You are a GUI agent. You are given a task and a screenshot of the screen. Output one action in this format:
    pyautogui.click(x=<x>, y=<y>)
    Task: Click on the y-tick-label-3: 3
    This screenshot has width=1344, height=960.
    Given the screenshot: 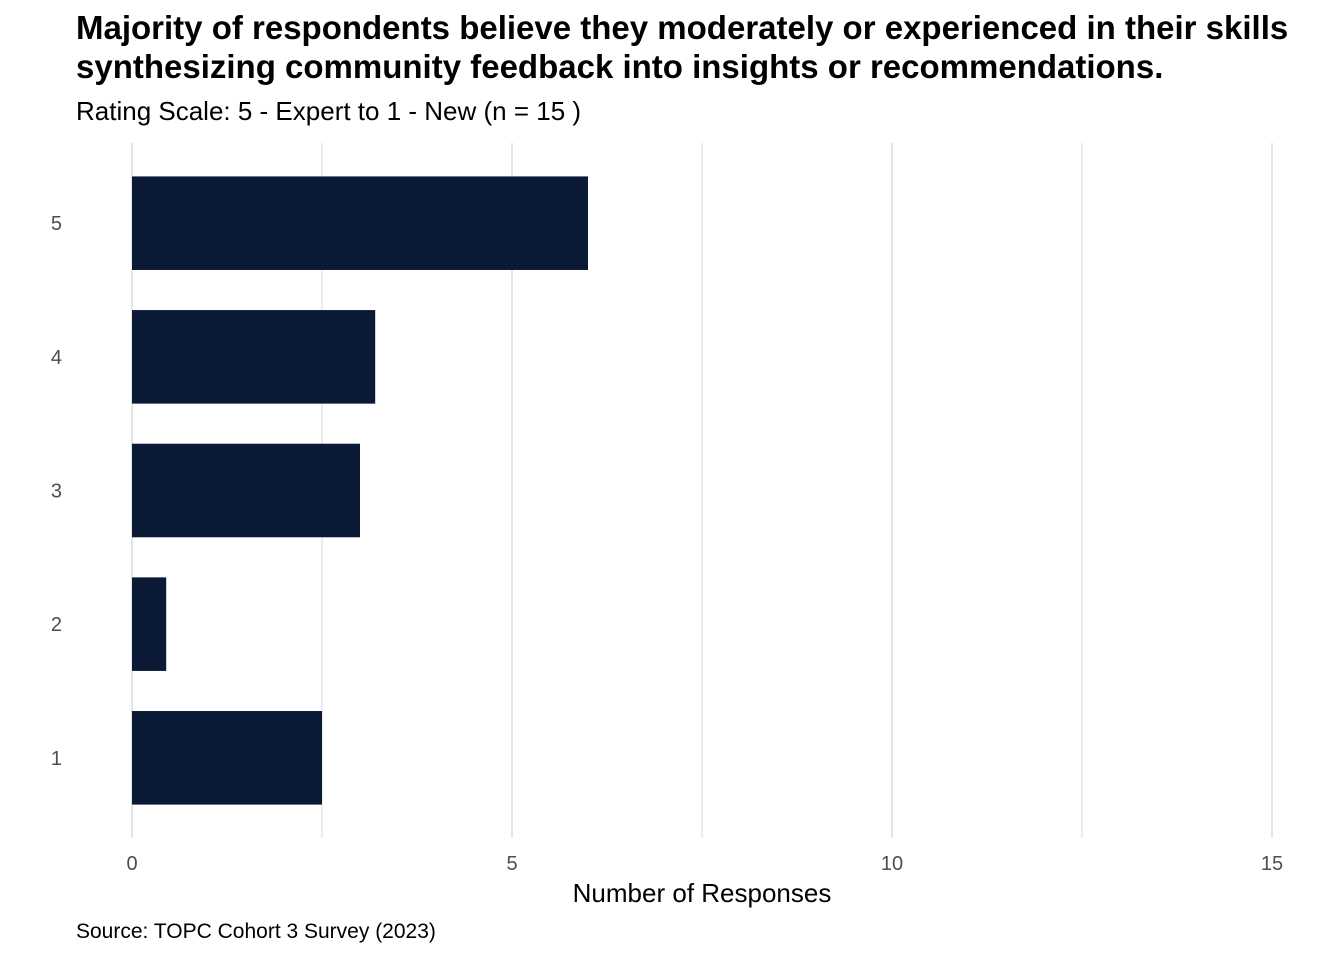 What is the action you would take?
    pyautogui.click(x=56, y=492)
    